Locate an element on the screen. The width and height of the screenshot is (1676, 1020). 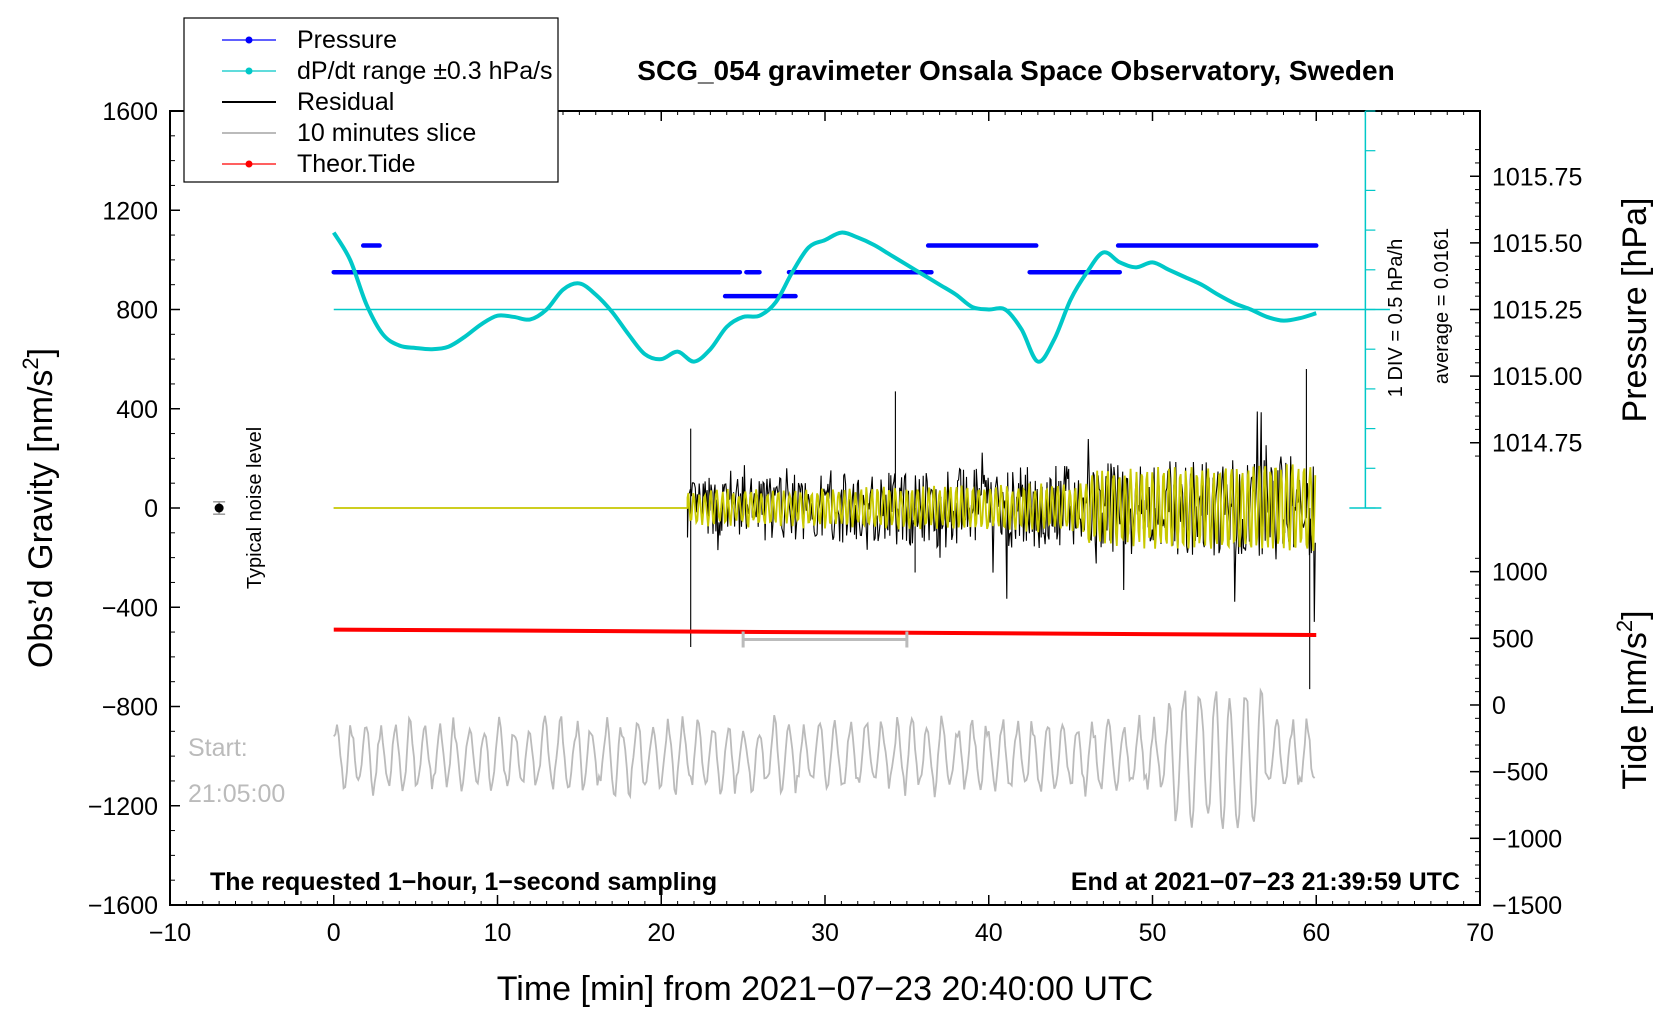
dpdt-series-layer is located at coordinates (824, 297).